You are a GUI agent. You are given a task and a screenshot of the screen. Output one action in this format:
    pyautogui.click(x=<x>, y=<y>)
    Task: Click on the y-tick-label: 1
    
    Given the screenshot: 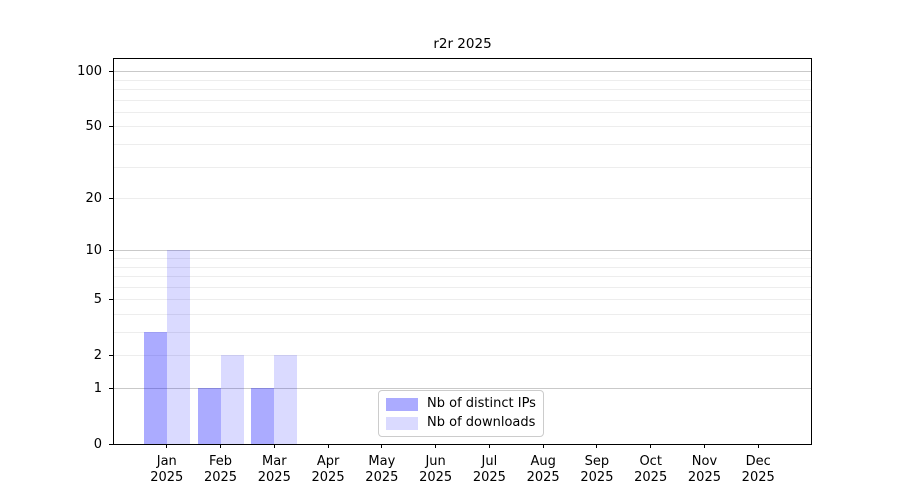 What is the action you would take?
    pyautogui.click(x=97, y=388)
    